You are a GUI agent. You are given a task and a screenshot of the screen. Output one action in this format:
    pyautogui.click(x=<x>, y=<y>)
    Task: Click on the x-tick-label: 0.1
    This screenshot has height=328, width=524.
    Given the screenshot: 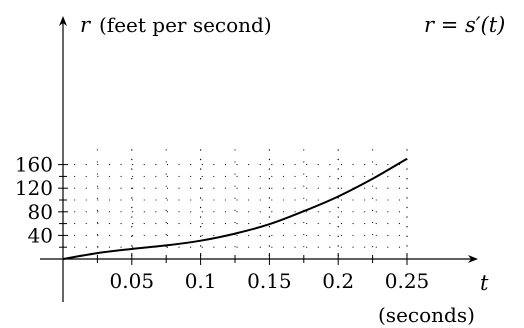 What is the action you would take?
    pyautogui.click(x=201, y=281)
    